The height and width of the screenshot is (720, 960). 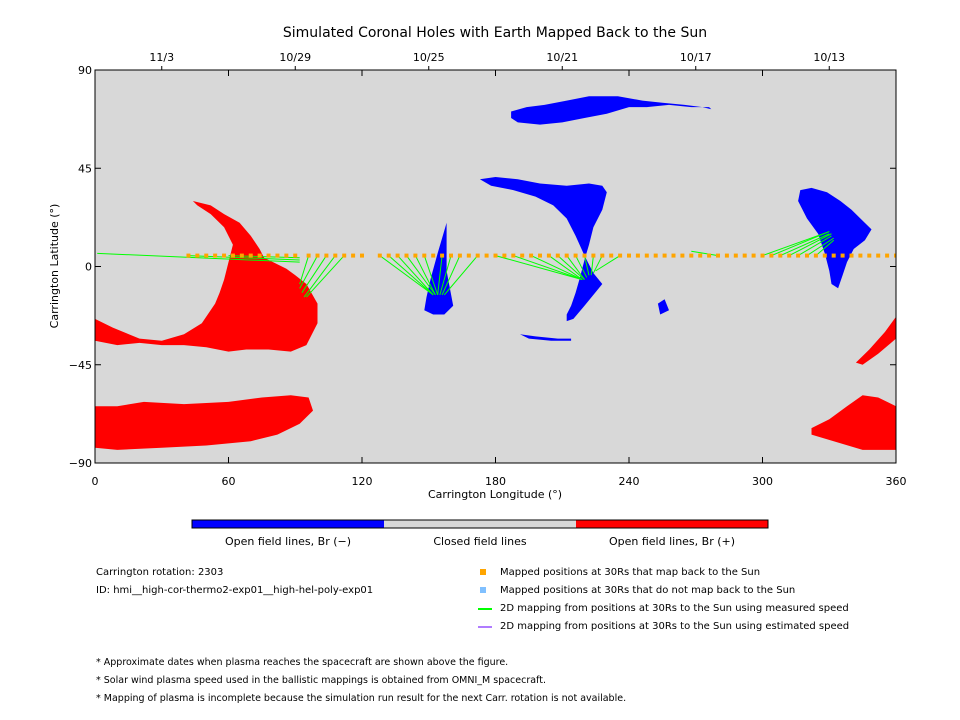 I want to click on colorbar-positive, so click(x=672, y=524).